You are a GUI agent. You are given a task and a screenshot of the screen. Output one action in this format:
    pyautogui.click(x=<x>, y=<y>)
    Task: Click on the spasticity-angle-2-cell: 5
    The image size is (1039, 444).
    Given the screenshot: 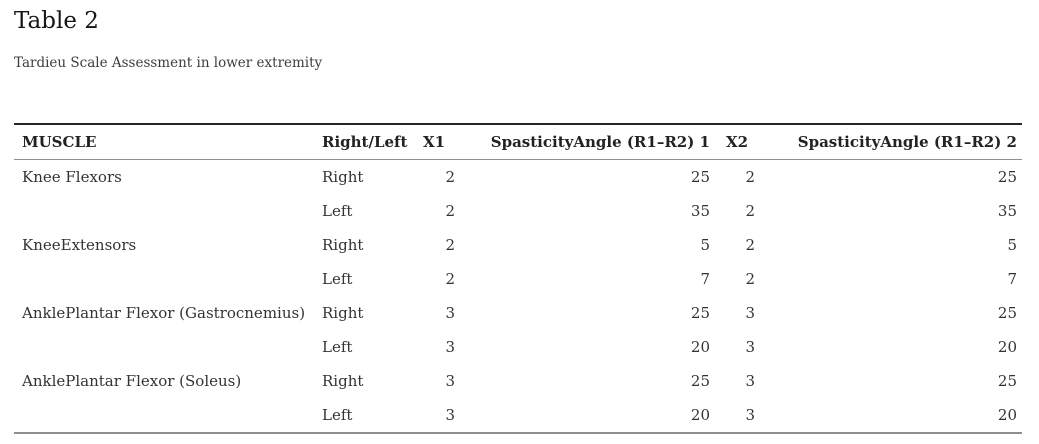 What is the action you would take?
    pyautogui.click(x=1012, y=244)
    